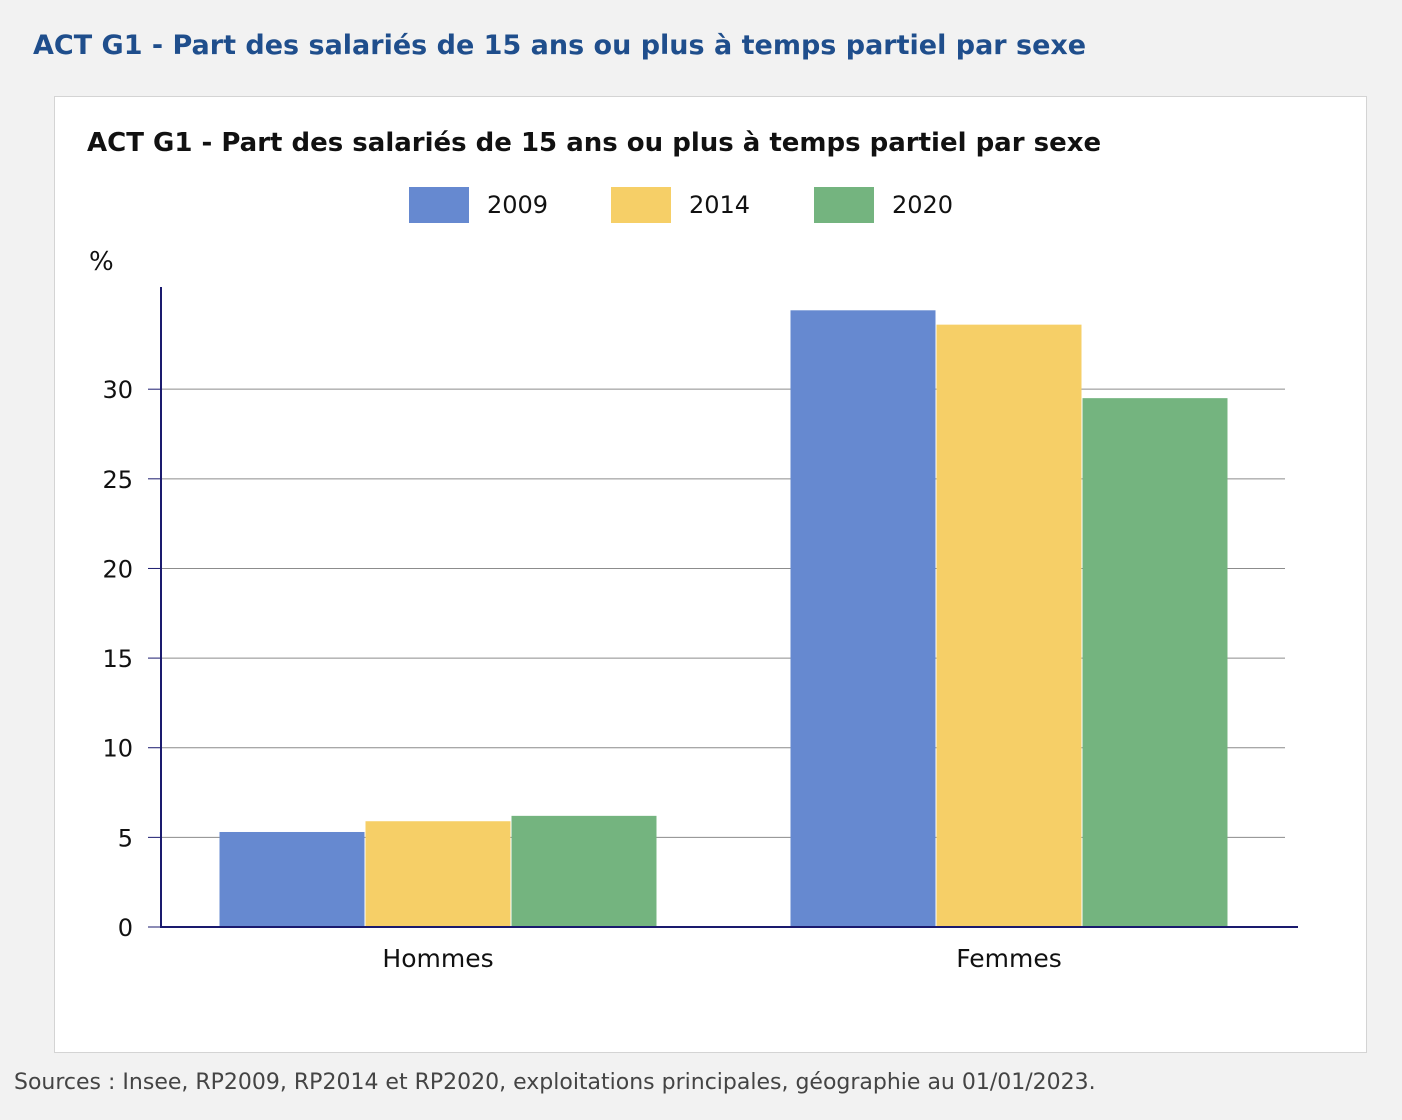 This screenshot has width=1402, height=1120. What do you see at coordinates (1155, 663) in the screenshot?
I see `bar-femmes-2020` at bounding box center [1155, 663].